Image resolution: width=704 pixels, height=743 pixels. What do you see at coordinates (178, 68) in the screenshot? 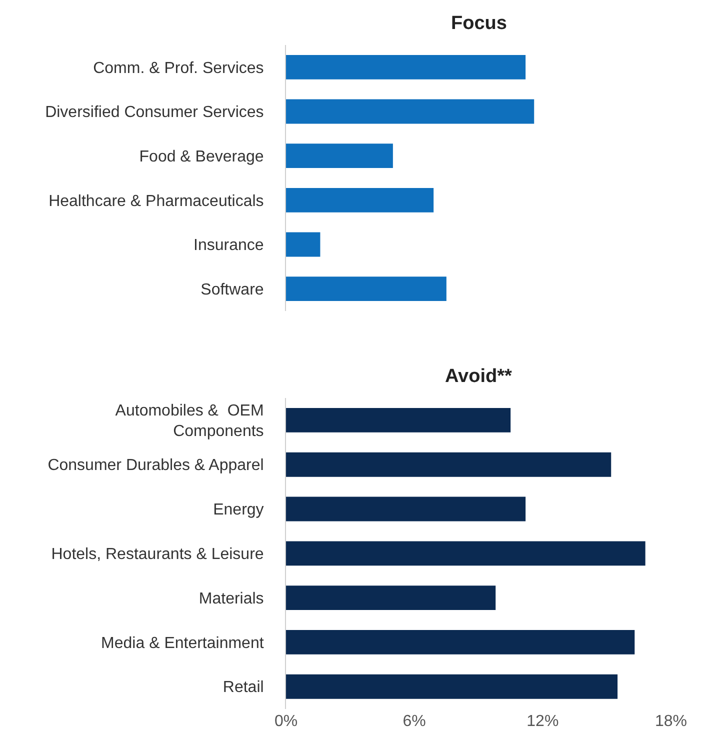
I see `y-tick-label: Comm. & Prof. Services` at bounding box center [178, 68].